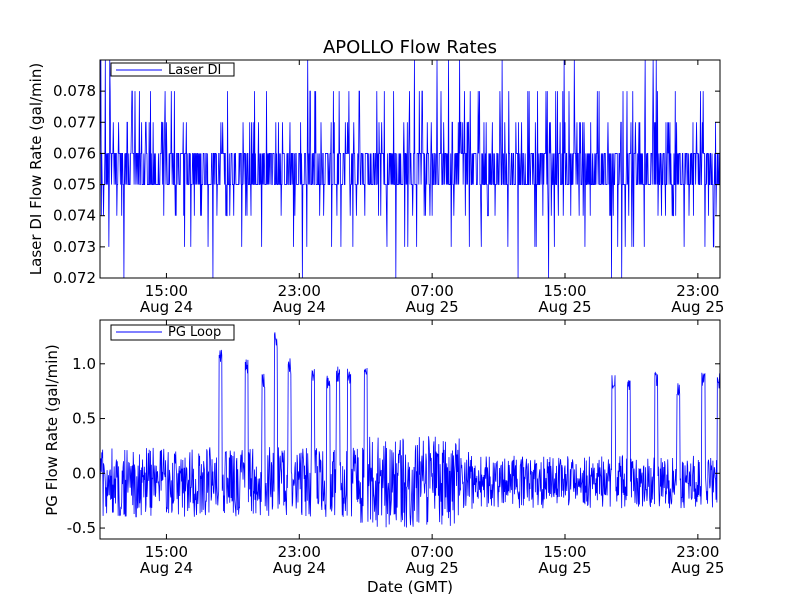 The width and height of the screenshot is (800, 605). What do you see at coordinates (410, 587) in the screenshot?
I see `x-axis-label: Date (GMT)` at bounding box center [410, 587].